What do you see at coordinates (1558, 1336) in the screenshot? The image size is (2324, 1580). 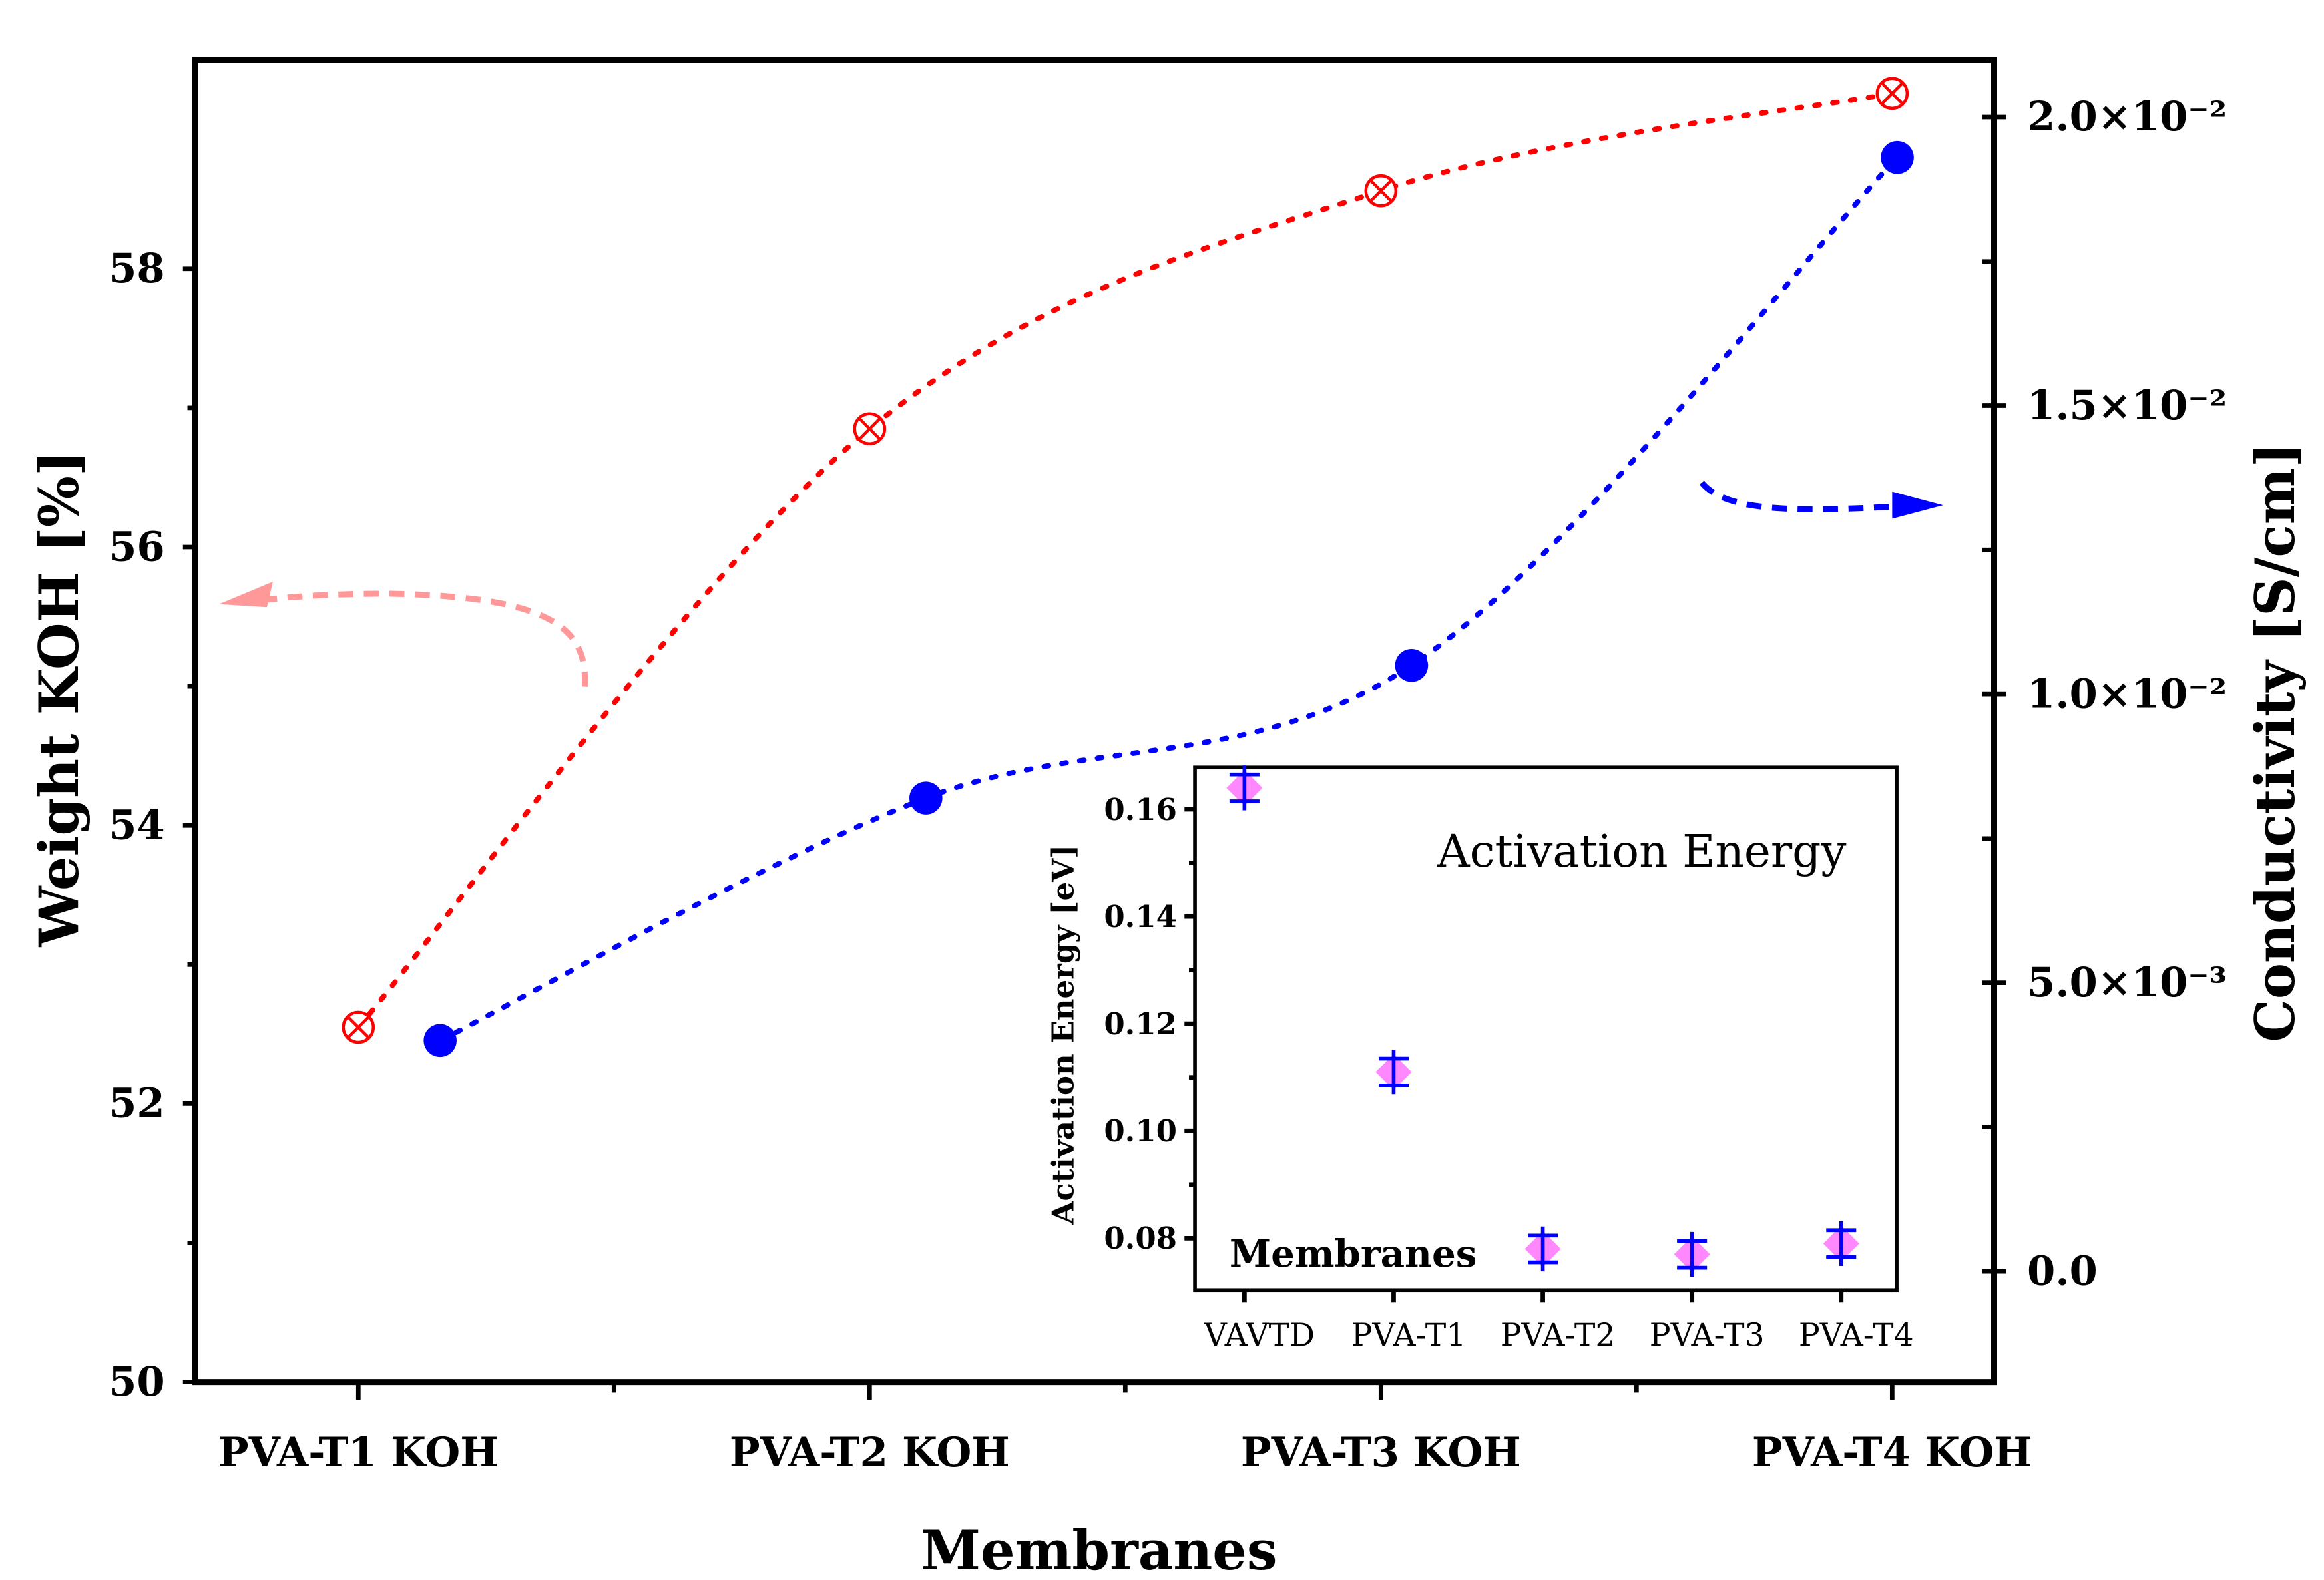 I see `inset-x-tick-label: PVA-T2` at bounding box center [1558, 1336].